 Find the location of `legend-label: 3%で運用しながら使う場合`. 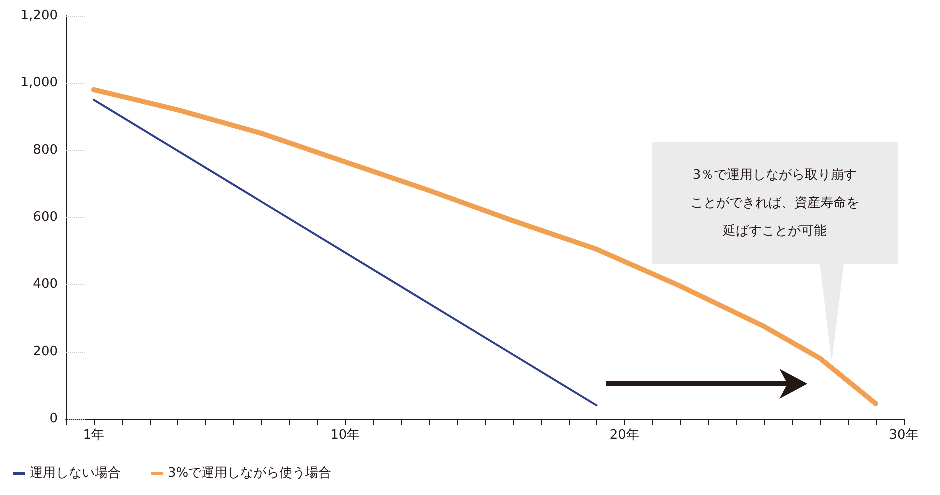

legend-label: 3%で運用しながら使う場合 is located at coordinates (250, 473).